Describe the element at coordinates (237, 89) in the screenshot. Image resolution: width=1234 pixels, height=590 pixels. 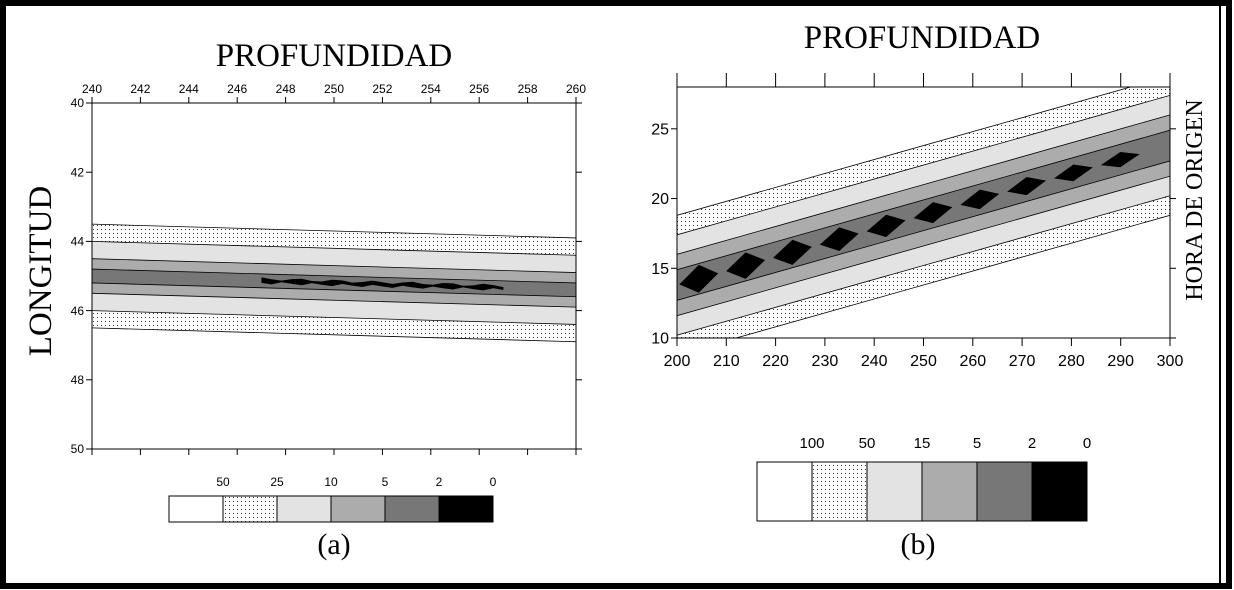
I see `x-tick-label: 246` at that location.